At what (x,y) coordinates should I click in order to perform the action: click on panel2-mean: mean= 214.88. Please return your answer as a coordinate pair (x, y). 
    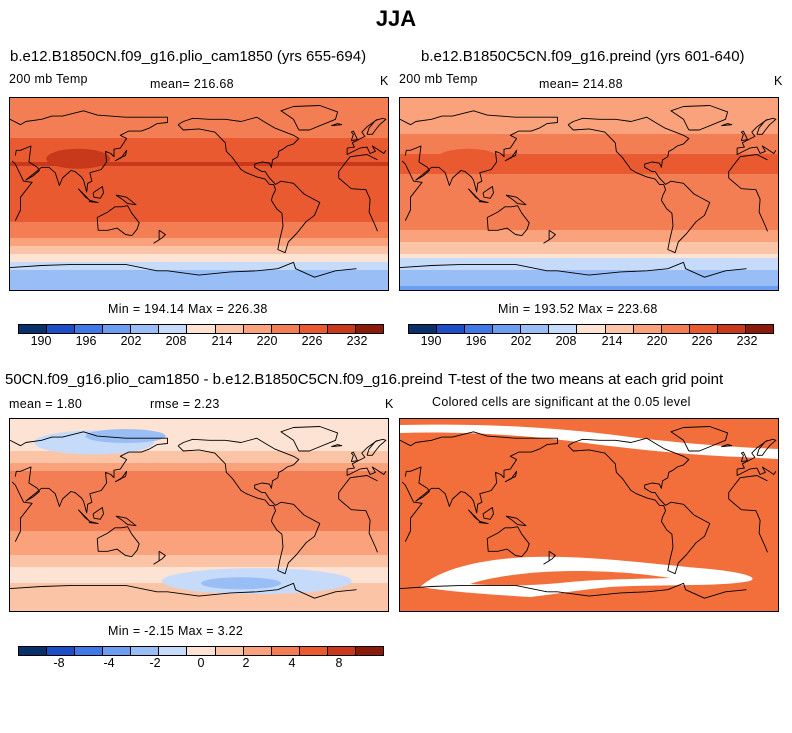
    Looking at the image, I should click on (581, 84).